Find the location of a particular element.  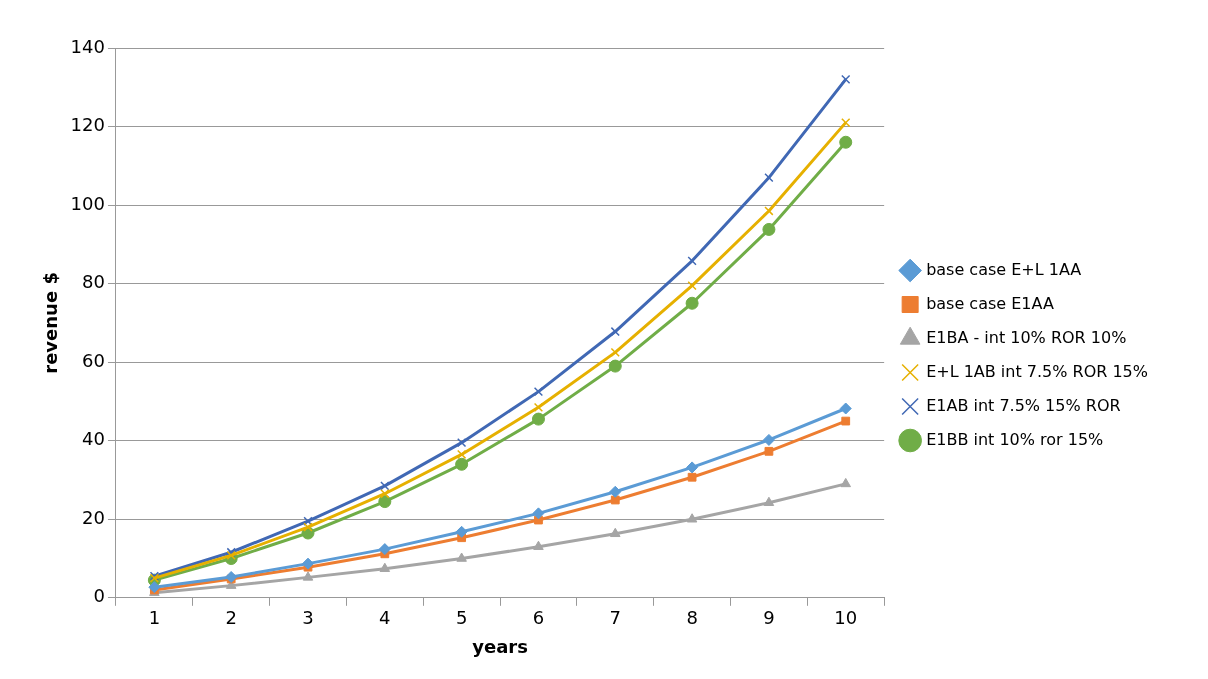

legend-label: base case E1AA is located at coordinates (990, 303).